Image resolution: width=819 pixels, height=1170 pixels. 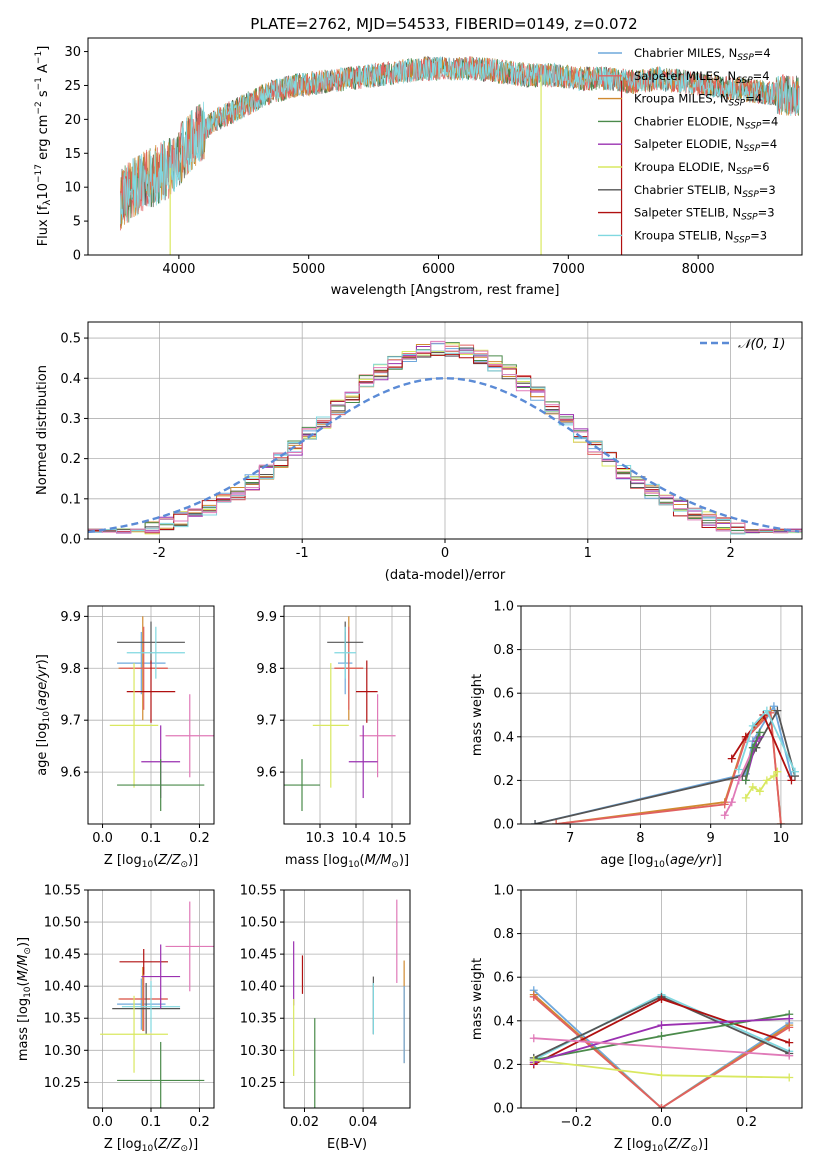 I want to click on legend-label: Kroupa STELIB, NSSP=3, so click(x=700, y=236).